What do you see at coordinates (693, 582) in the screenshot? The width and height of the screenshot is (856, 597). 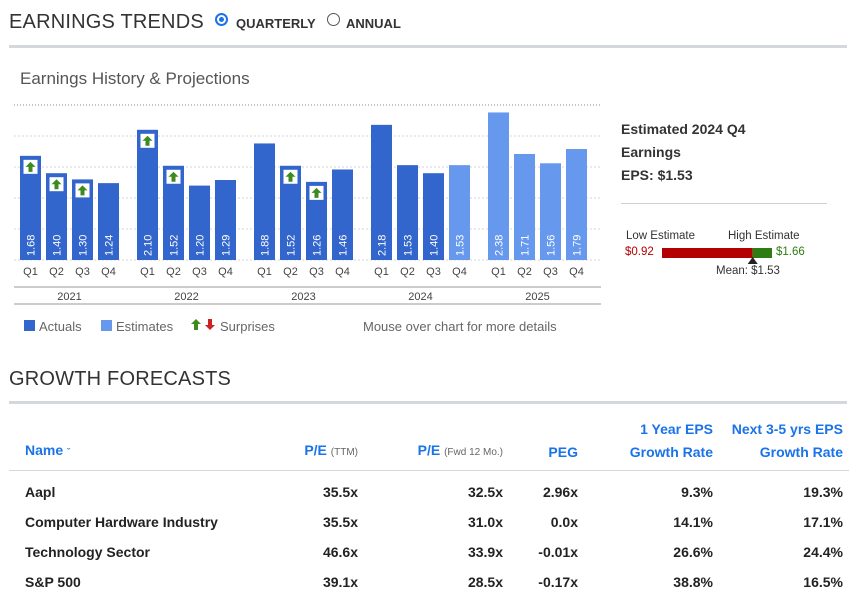 I see `row-eps-1y: 38.8%` at bounding box center [693, 582].